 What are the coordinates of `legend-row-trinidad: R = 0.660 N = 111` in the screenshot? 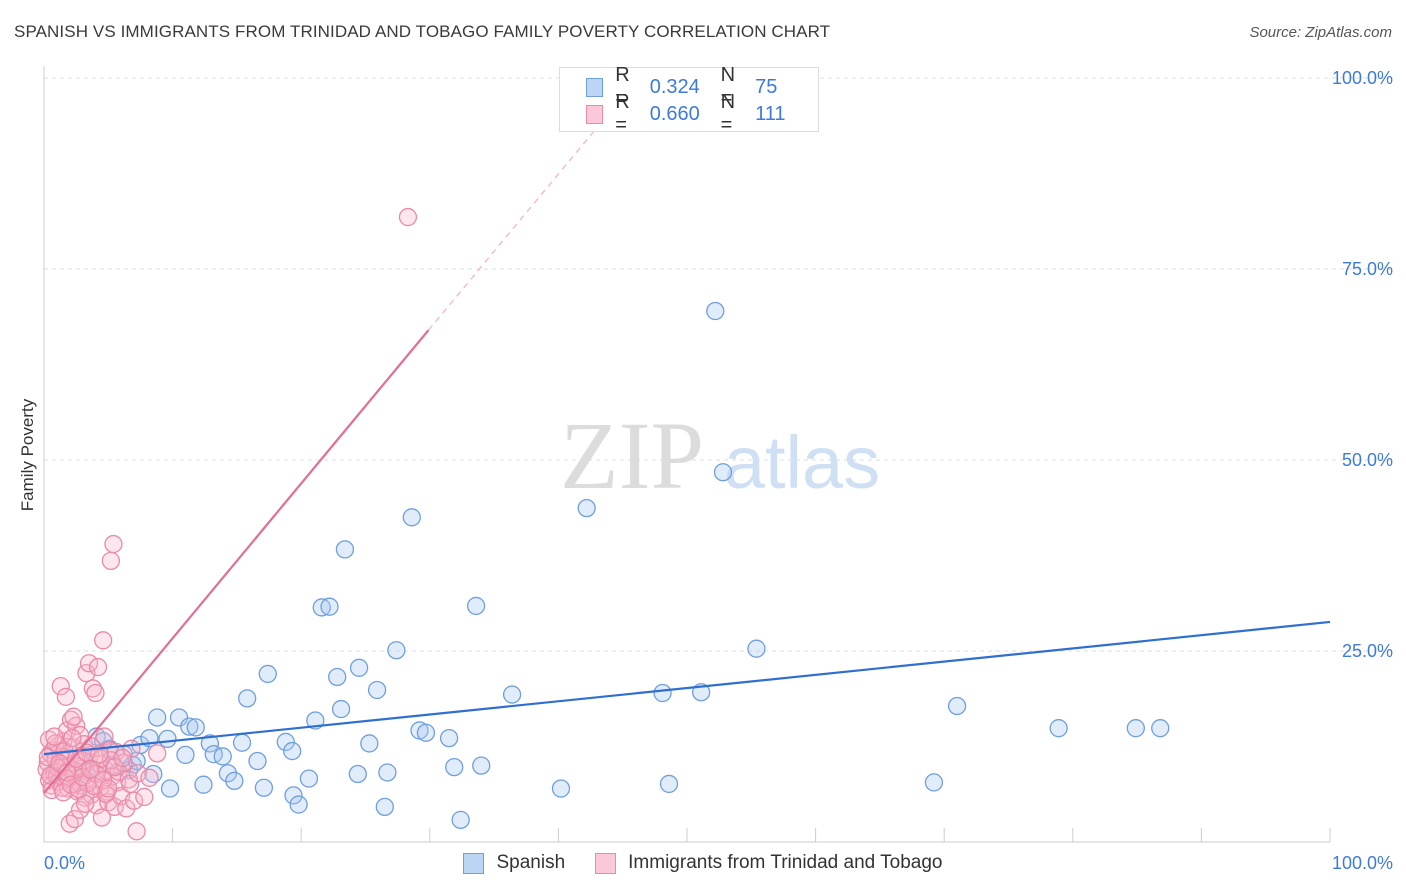 It's located at (702, 113).